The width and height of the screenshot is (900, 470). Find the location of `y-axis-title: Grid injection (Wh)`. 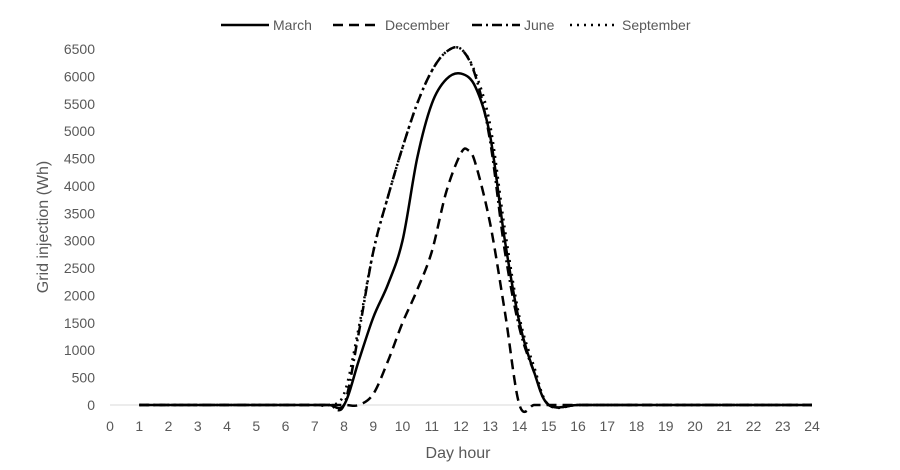

y-axis-title: Grid injection (Wh) is located at coordinates (43, 227).